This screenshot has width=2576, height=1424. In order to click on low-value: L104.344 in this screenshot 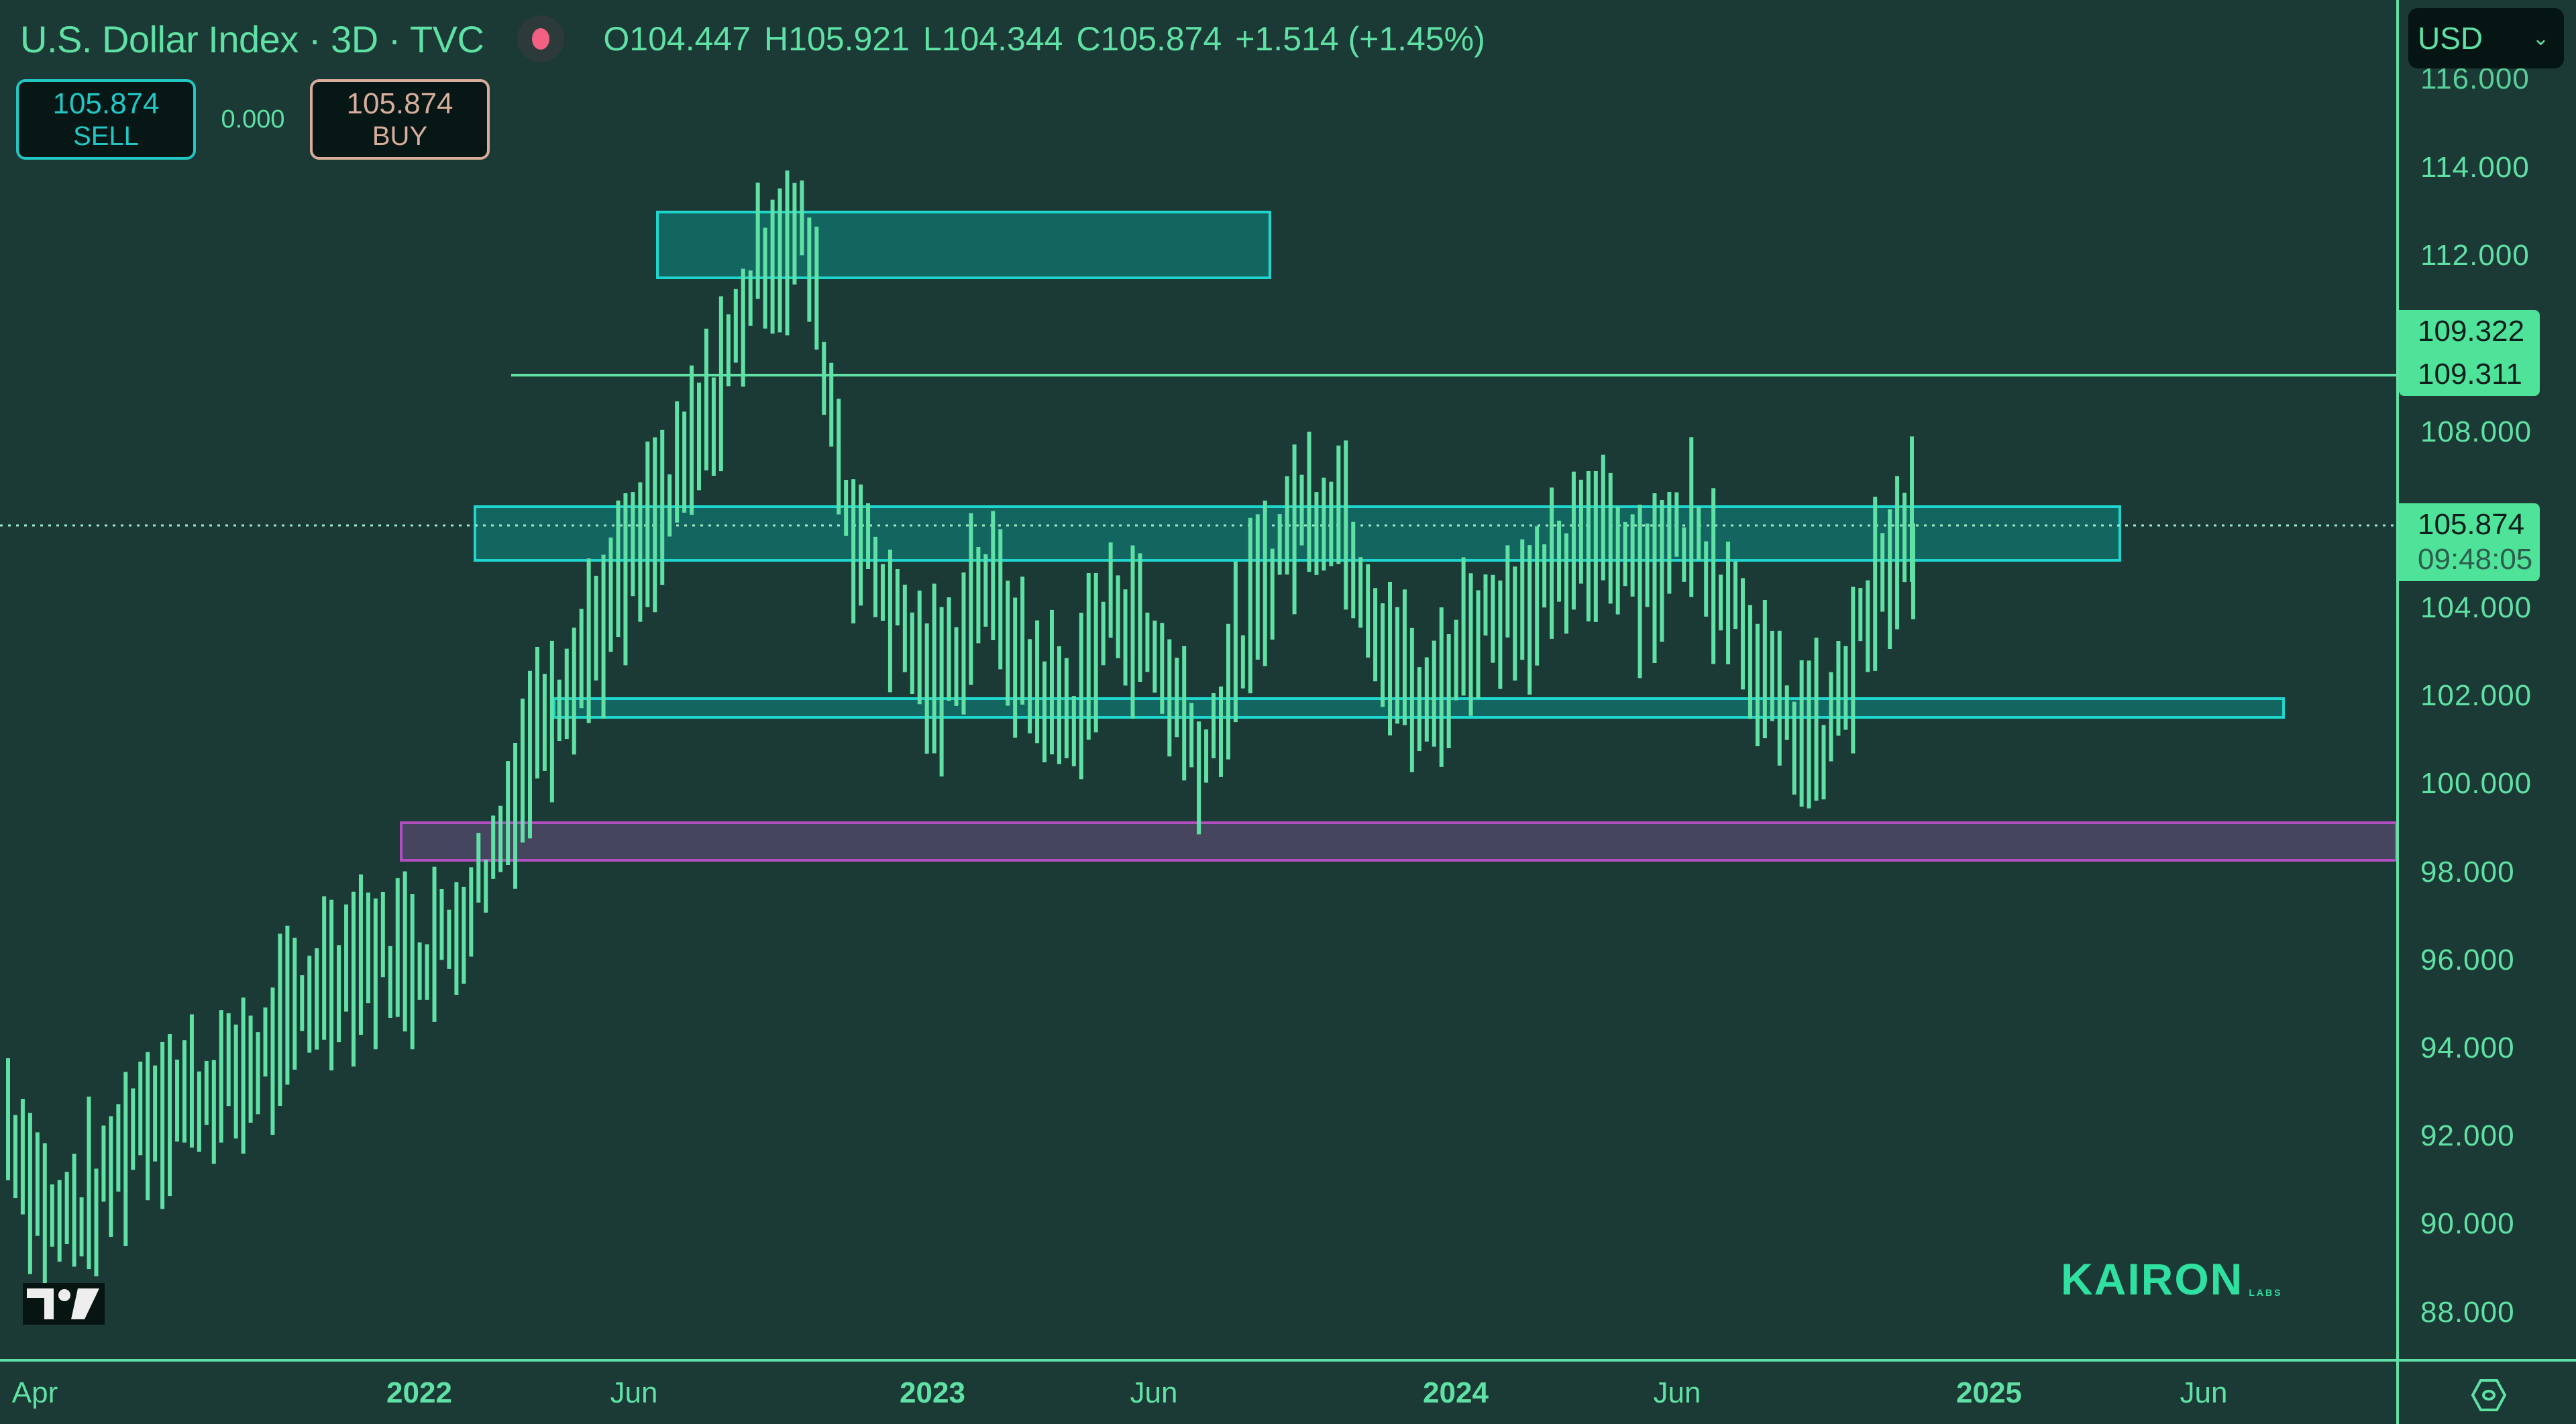, I will do `click(992, 39)`.